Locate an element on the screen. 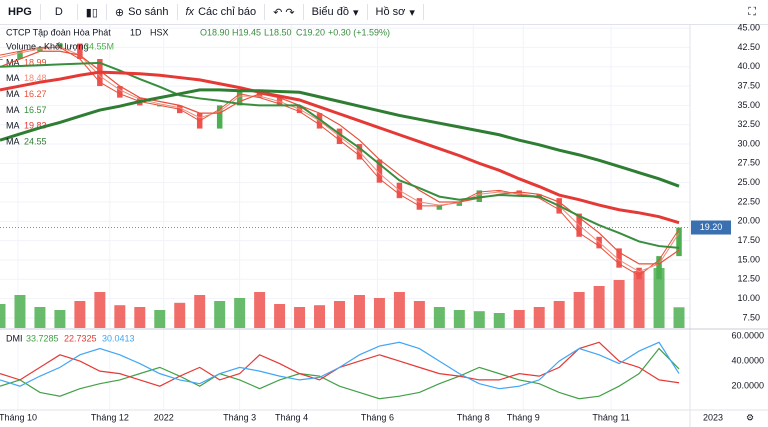 The image size is (768, 427). undo-redo: ↶ ↷ is located at coordinates (284, 12).